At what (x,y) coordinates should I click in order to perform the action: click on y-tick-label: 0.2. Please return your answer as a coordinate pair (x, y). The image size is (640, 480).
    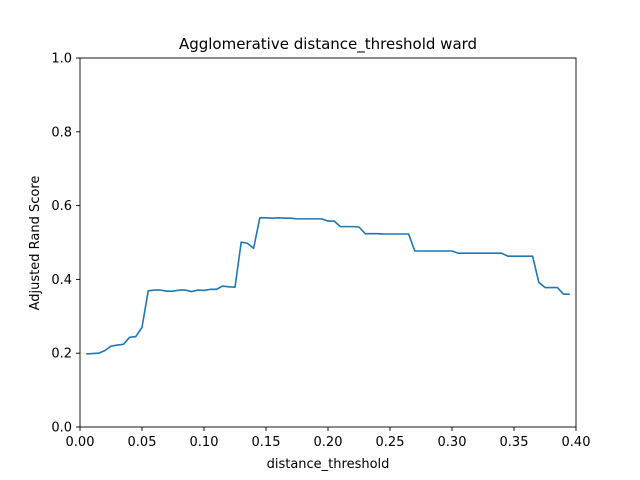
    Looking at the image, I should click on (61, 354).